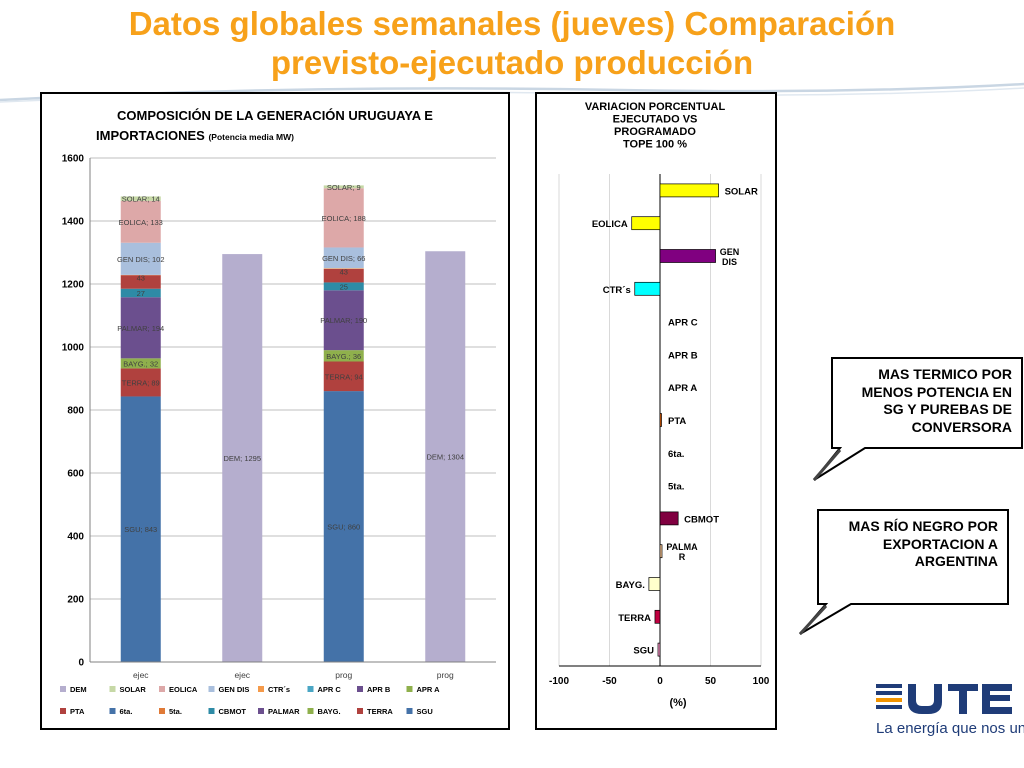 The height and width of the screenshot is (768, 1024). Describe the element at coordinates (659, 649) in the screenshot. I see `var-bar-sgu` at that location.